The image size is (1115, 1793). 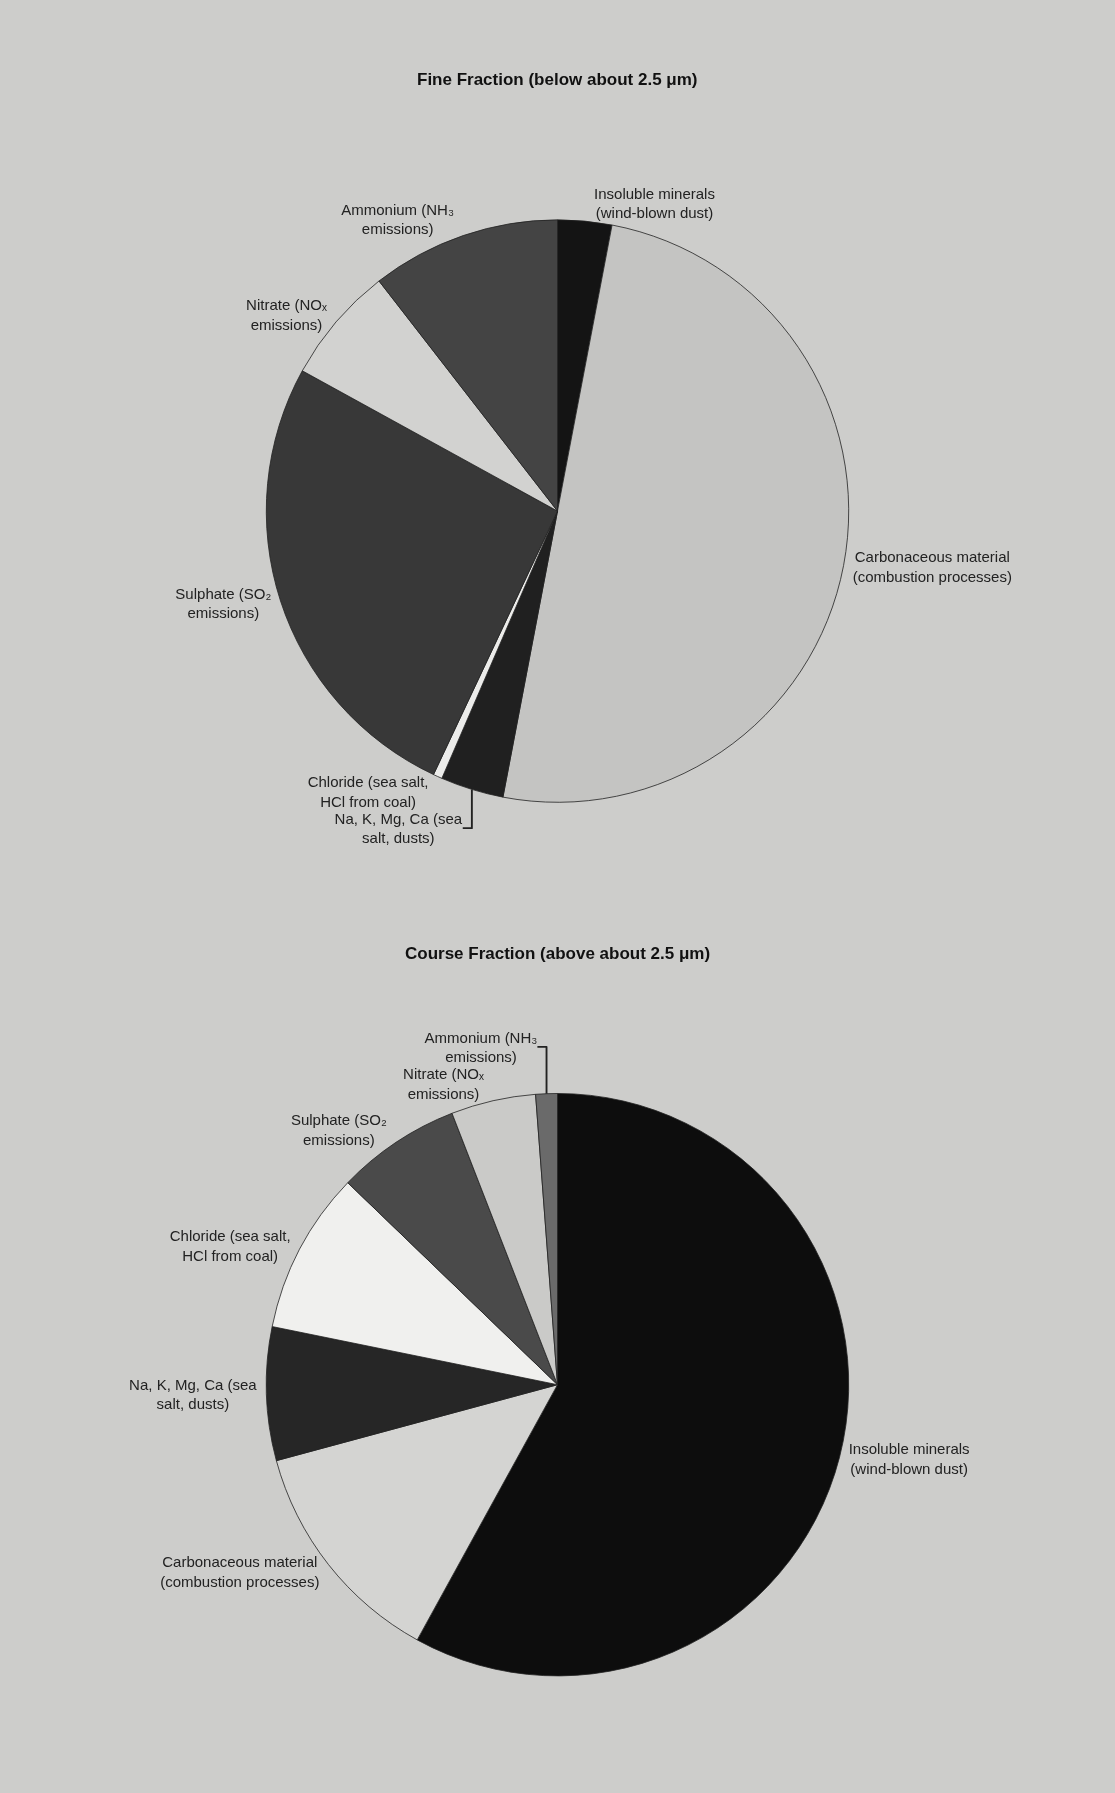 I want to click on chart-title: Course Fraction (above about 2.5 μm), so click(x=558, y=953).